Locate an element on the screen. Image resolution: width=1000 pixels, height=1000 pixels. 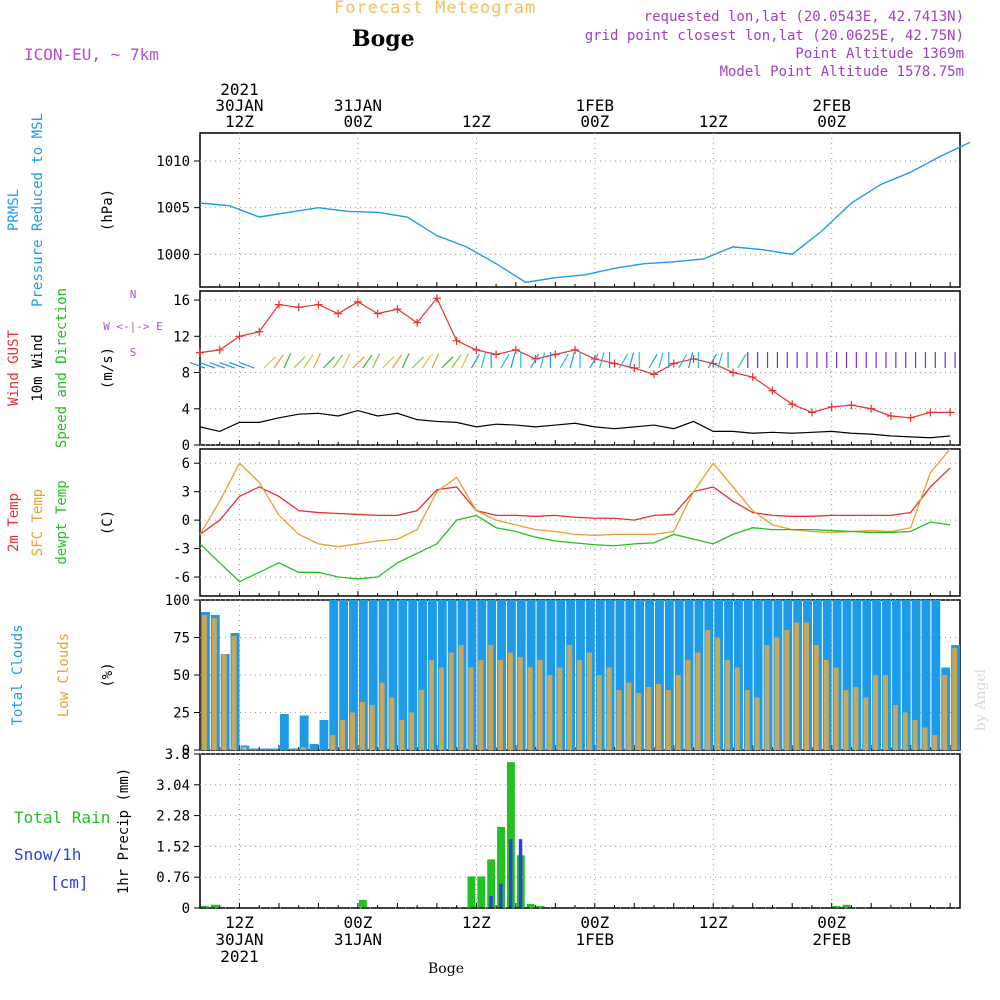
y-tick-label: -6 is located at coordinates (181, 578).